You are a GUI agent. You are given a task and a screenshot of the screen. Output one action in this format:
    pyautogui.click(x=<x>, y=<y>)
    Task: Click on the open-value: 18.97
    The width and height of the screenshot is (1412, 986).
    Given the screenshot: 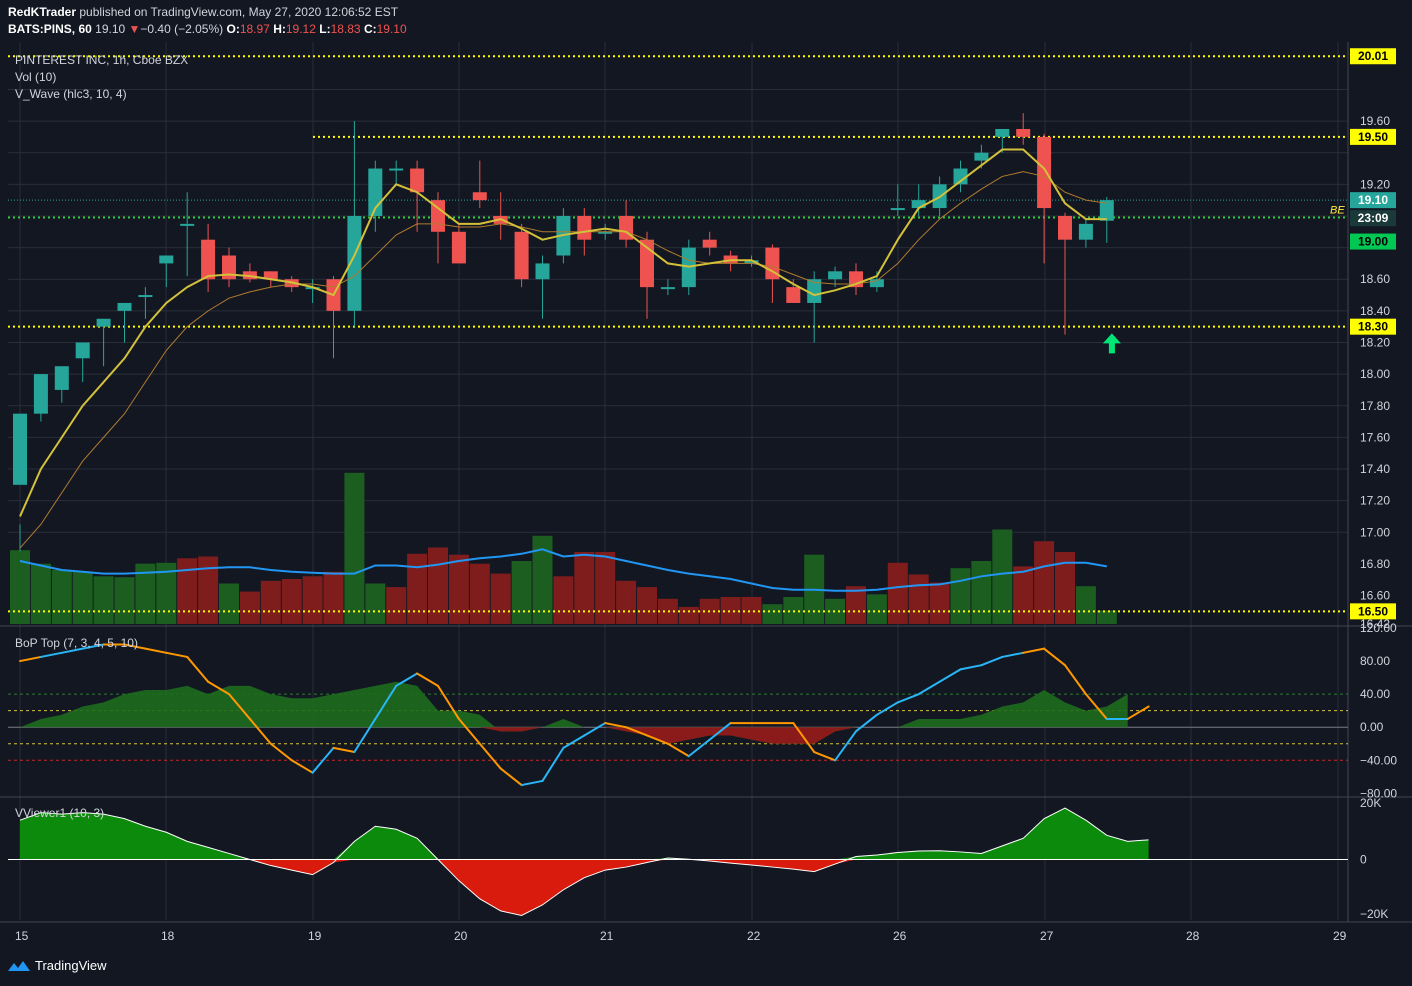 What is the action you would take?
    pyautogui.click(x=254, y=29)
    